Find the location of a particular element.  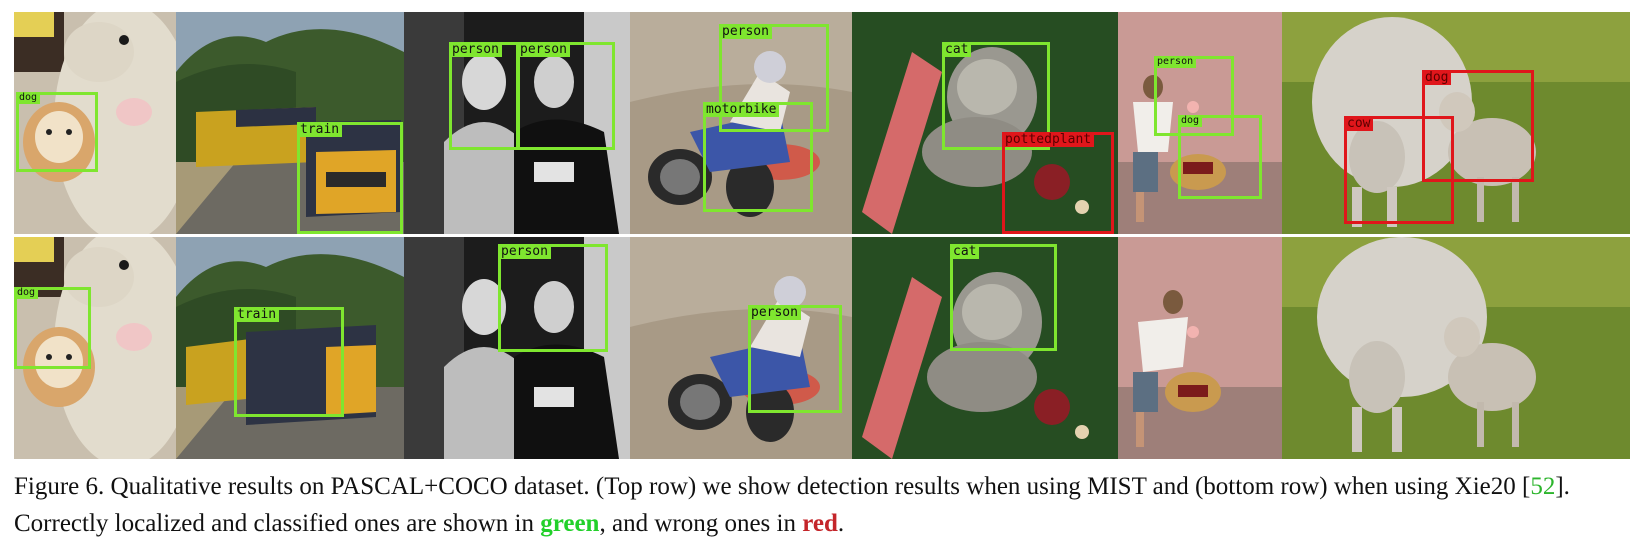

image-panel-cat: cat pottedplant is located at coordinates (985, 123).